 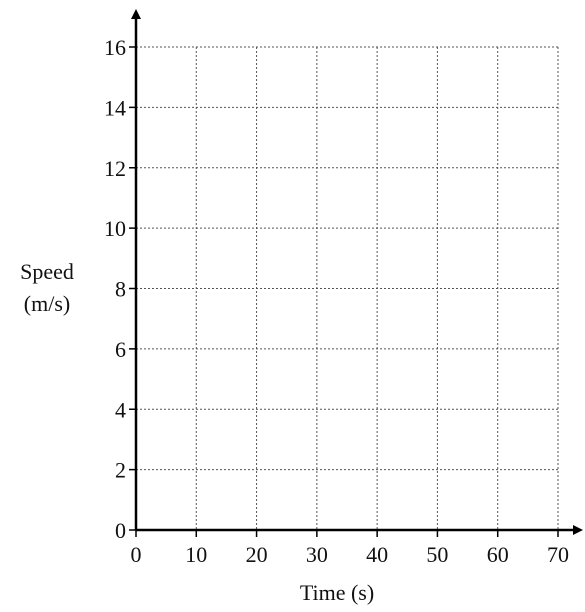 I want to click on y-tick-label-2: 2, so click(x=120, y=470).